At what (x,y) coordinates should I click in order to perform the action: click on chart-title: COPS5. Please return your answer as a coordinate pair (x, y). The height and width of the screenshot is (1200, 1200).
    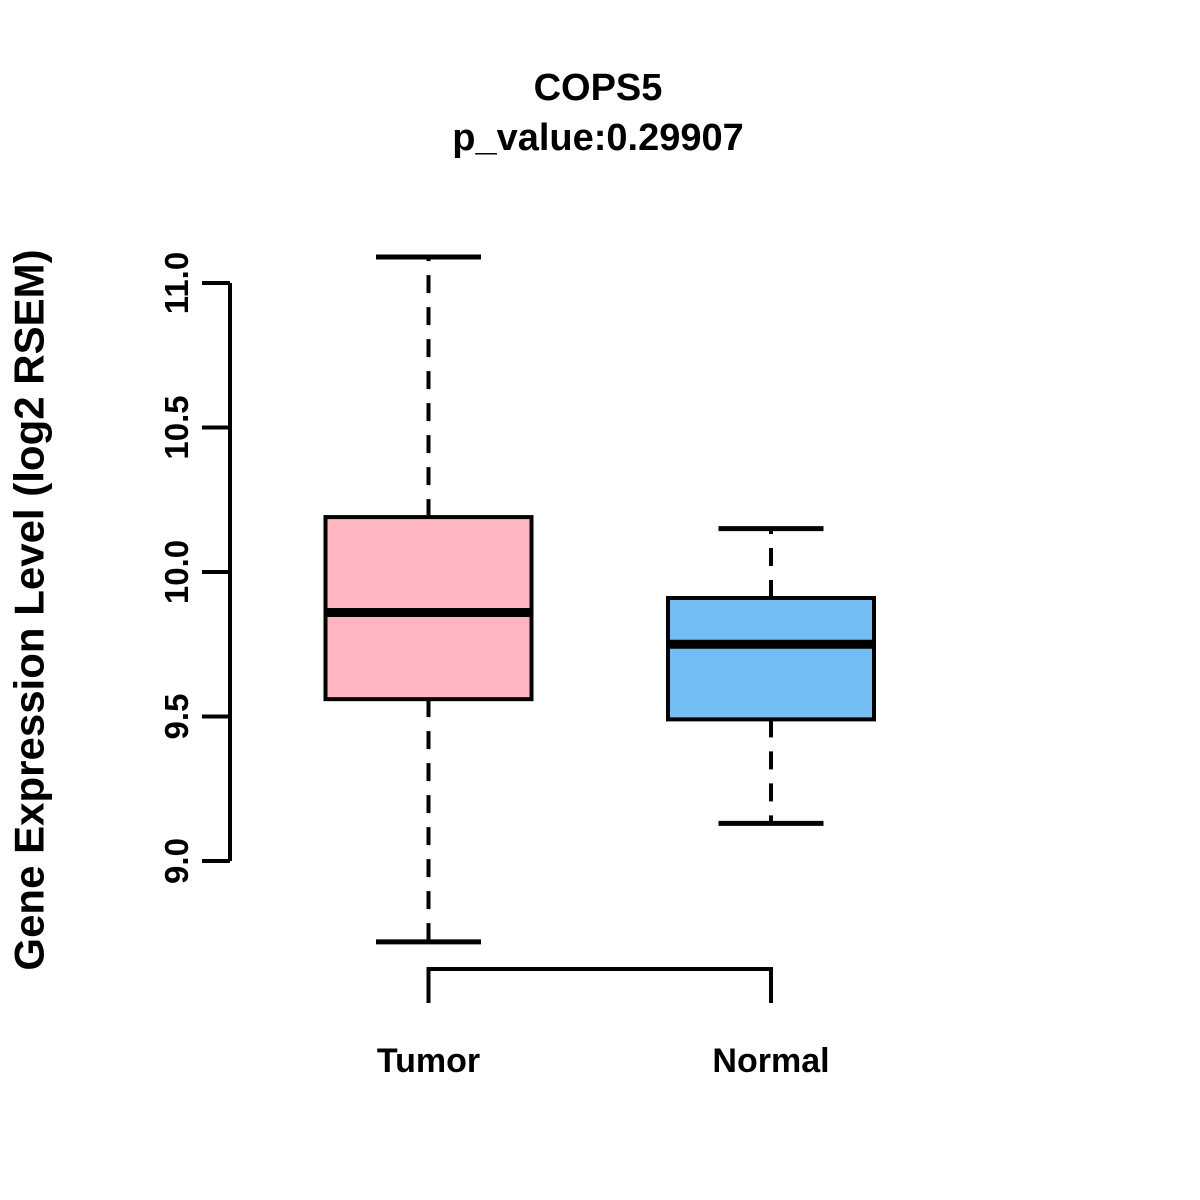
    Looking at the image, I should click on (598, 88).